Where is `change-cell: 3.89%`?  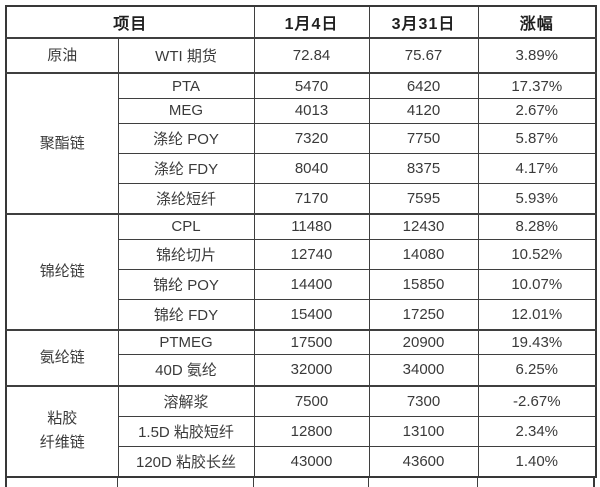 change-cell: 3.89% is located at coordinates (537, 55).